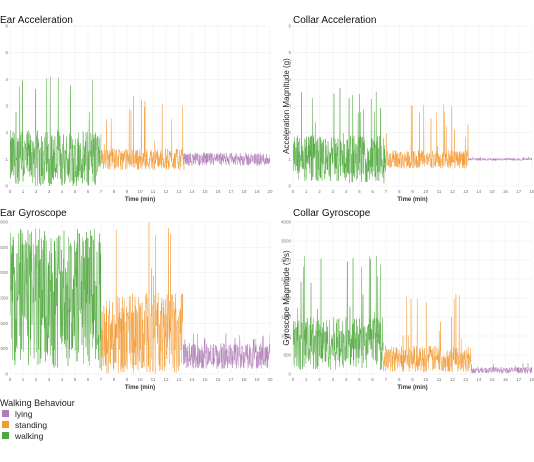 This screenshot has height=462, width=534. I want to click on chart-title: Collar Gyroscope, so click(332, 213).